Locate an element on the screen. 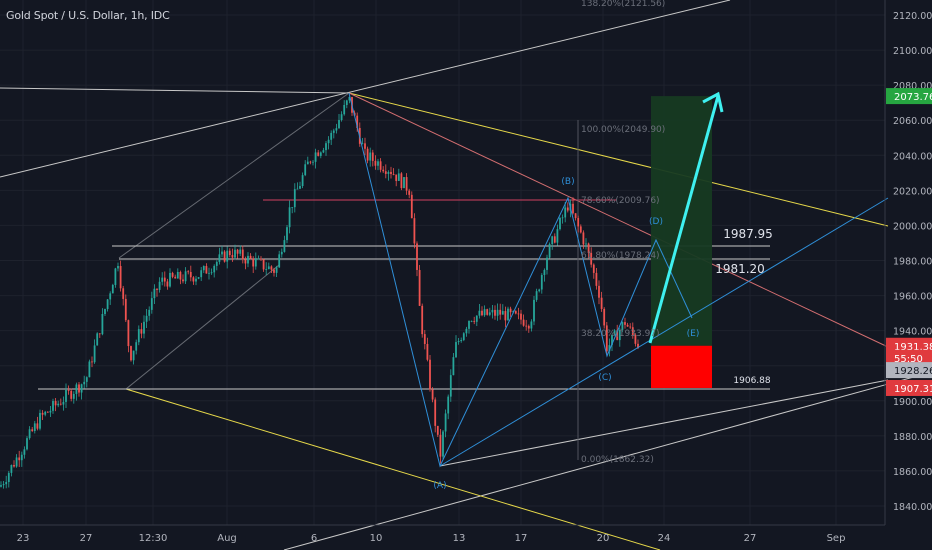  position-zones is located at coordinates (681, 242).